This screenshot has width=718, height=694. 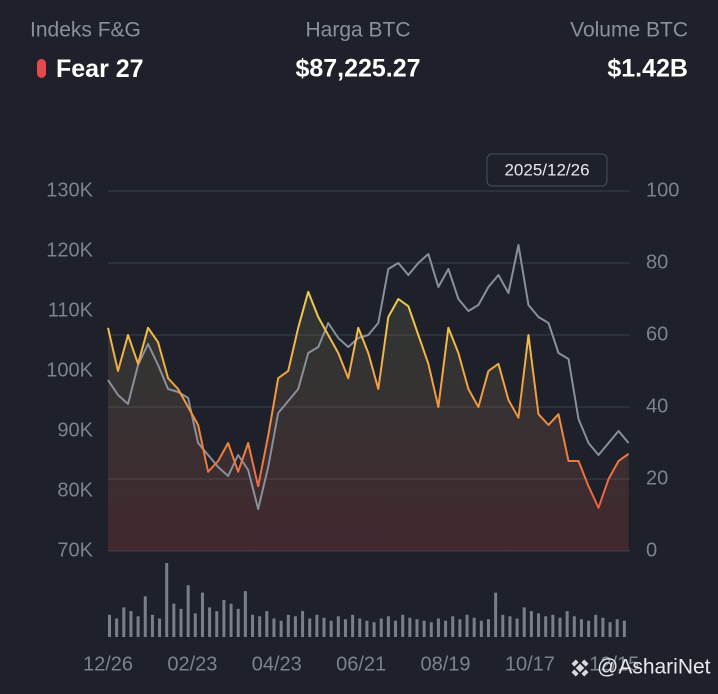 I want to click on fng-value: Fear 27, so click(x=100, y=69).